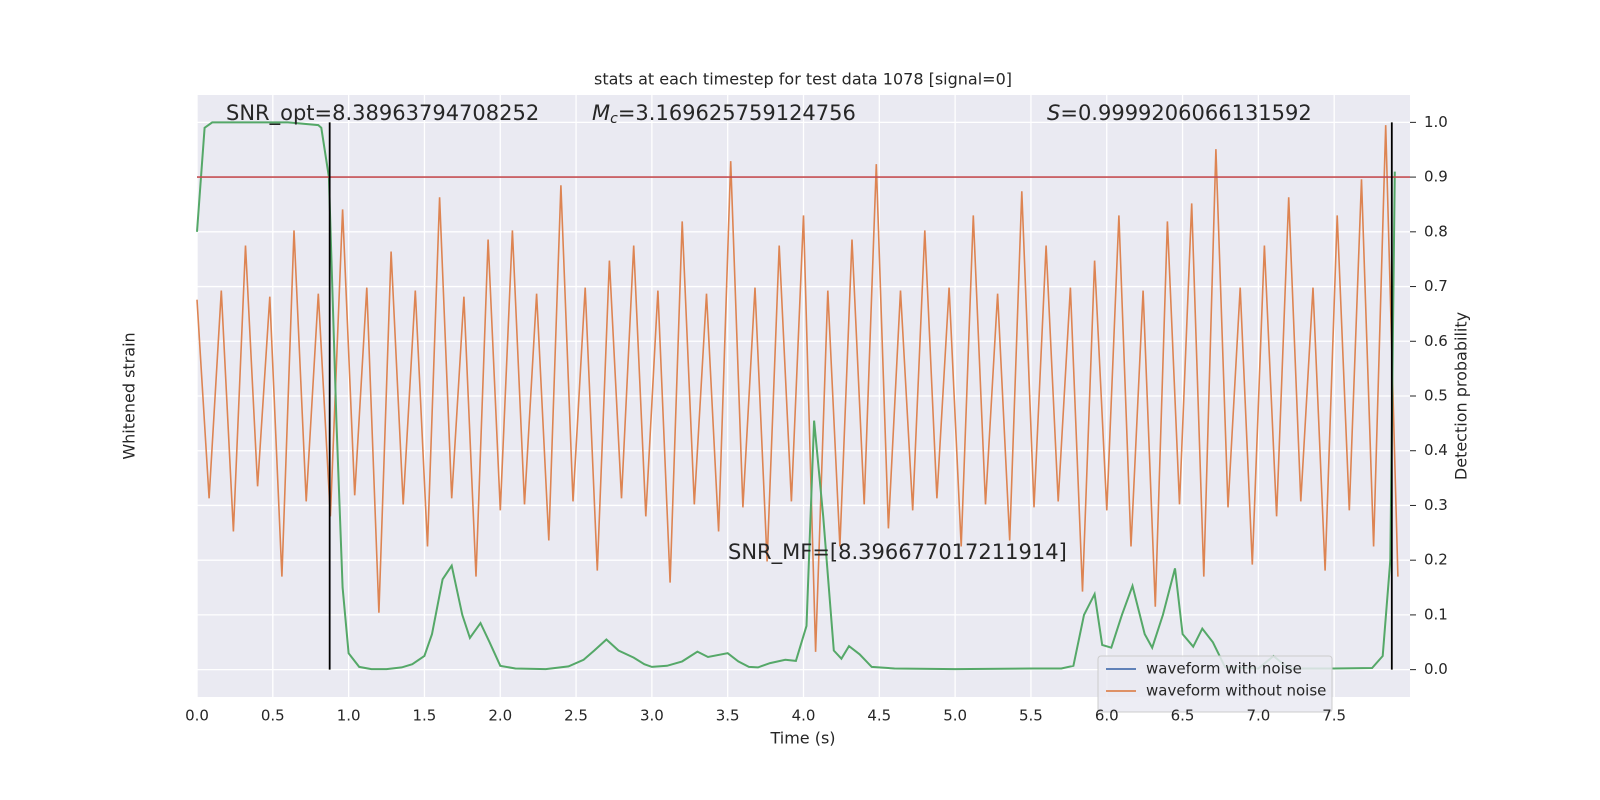 This screenshot has width=1600, height=800. What do you see at coordinates (1436, 560) in the screenshot?
I see `y2-tick-label: 0.2` at bounding box center [1436, 560].